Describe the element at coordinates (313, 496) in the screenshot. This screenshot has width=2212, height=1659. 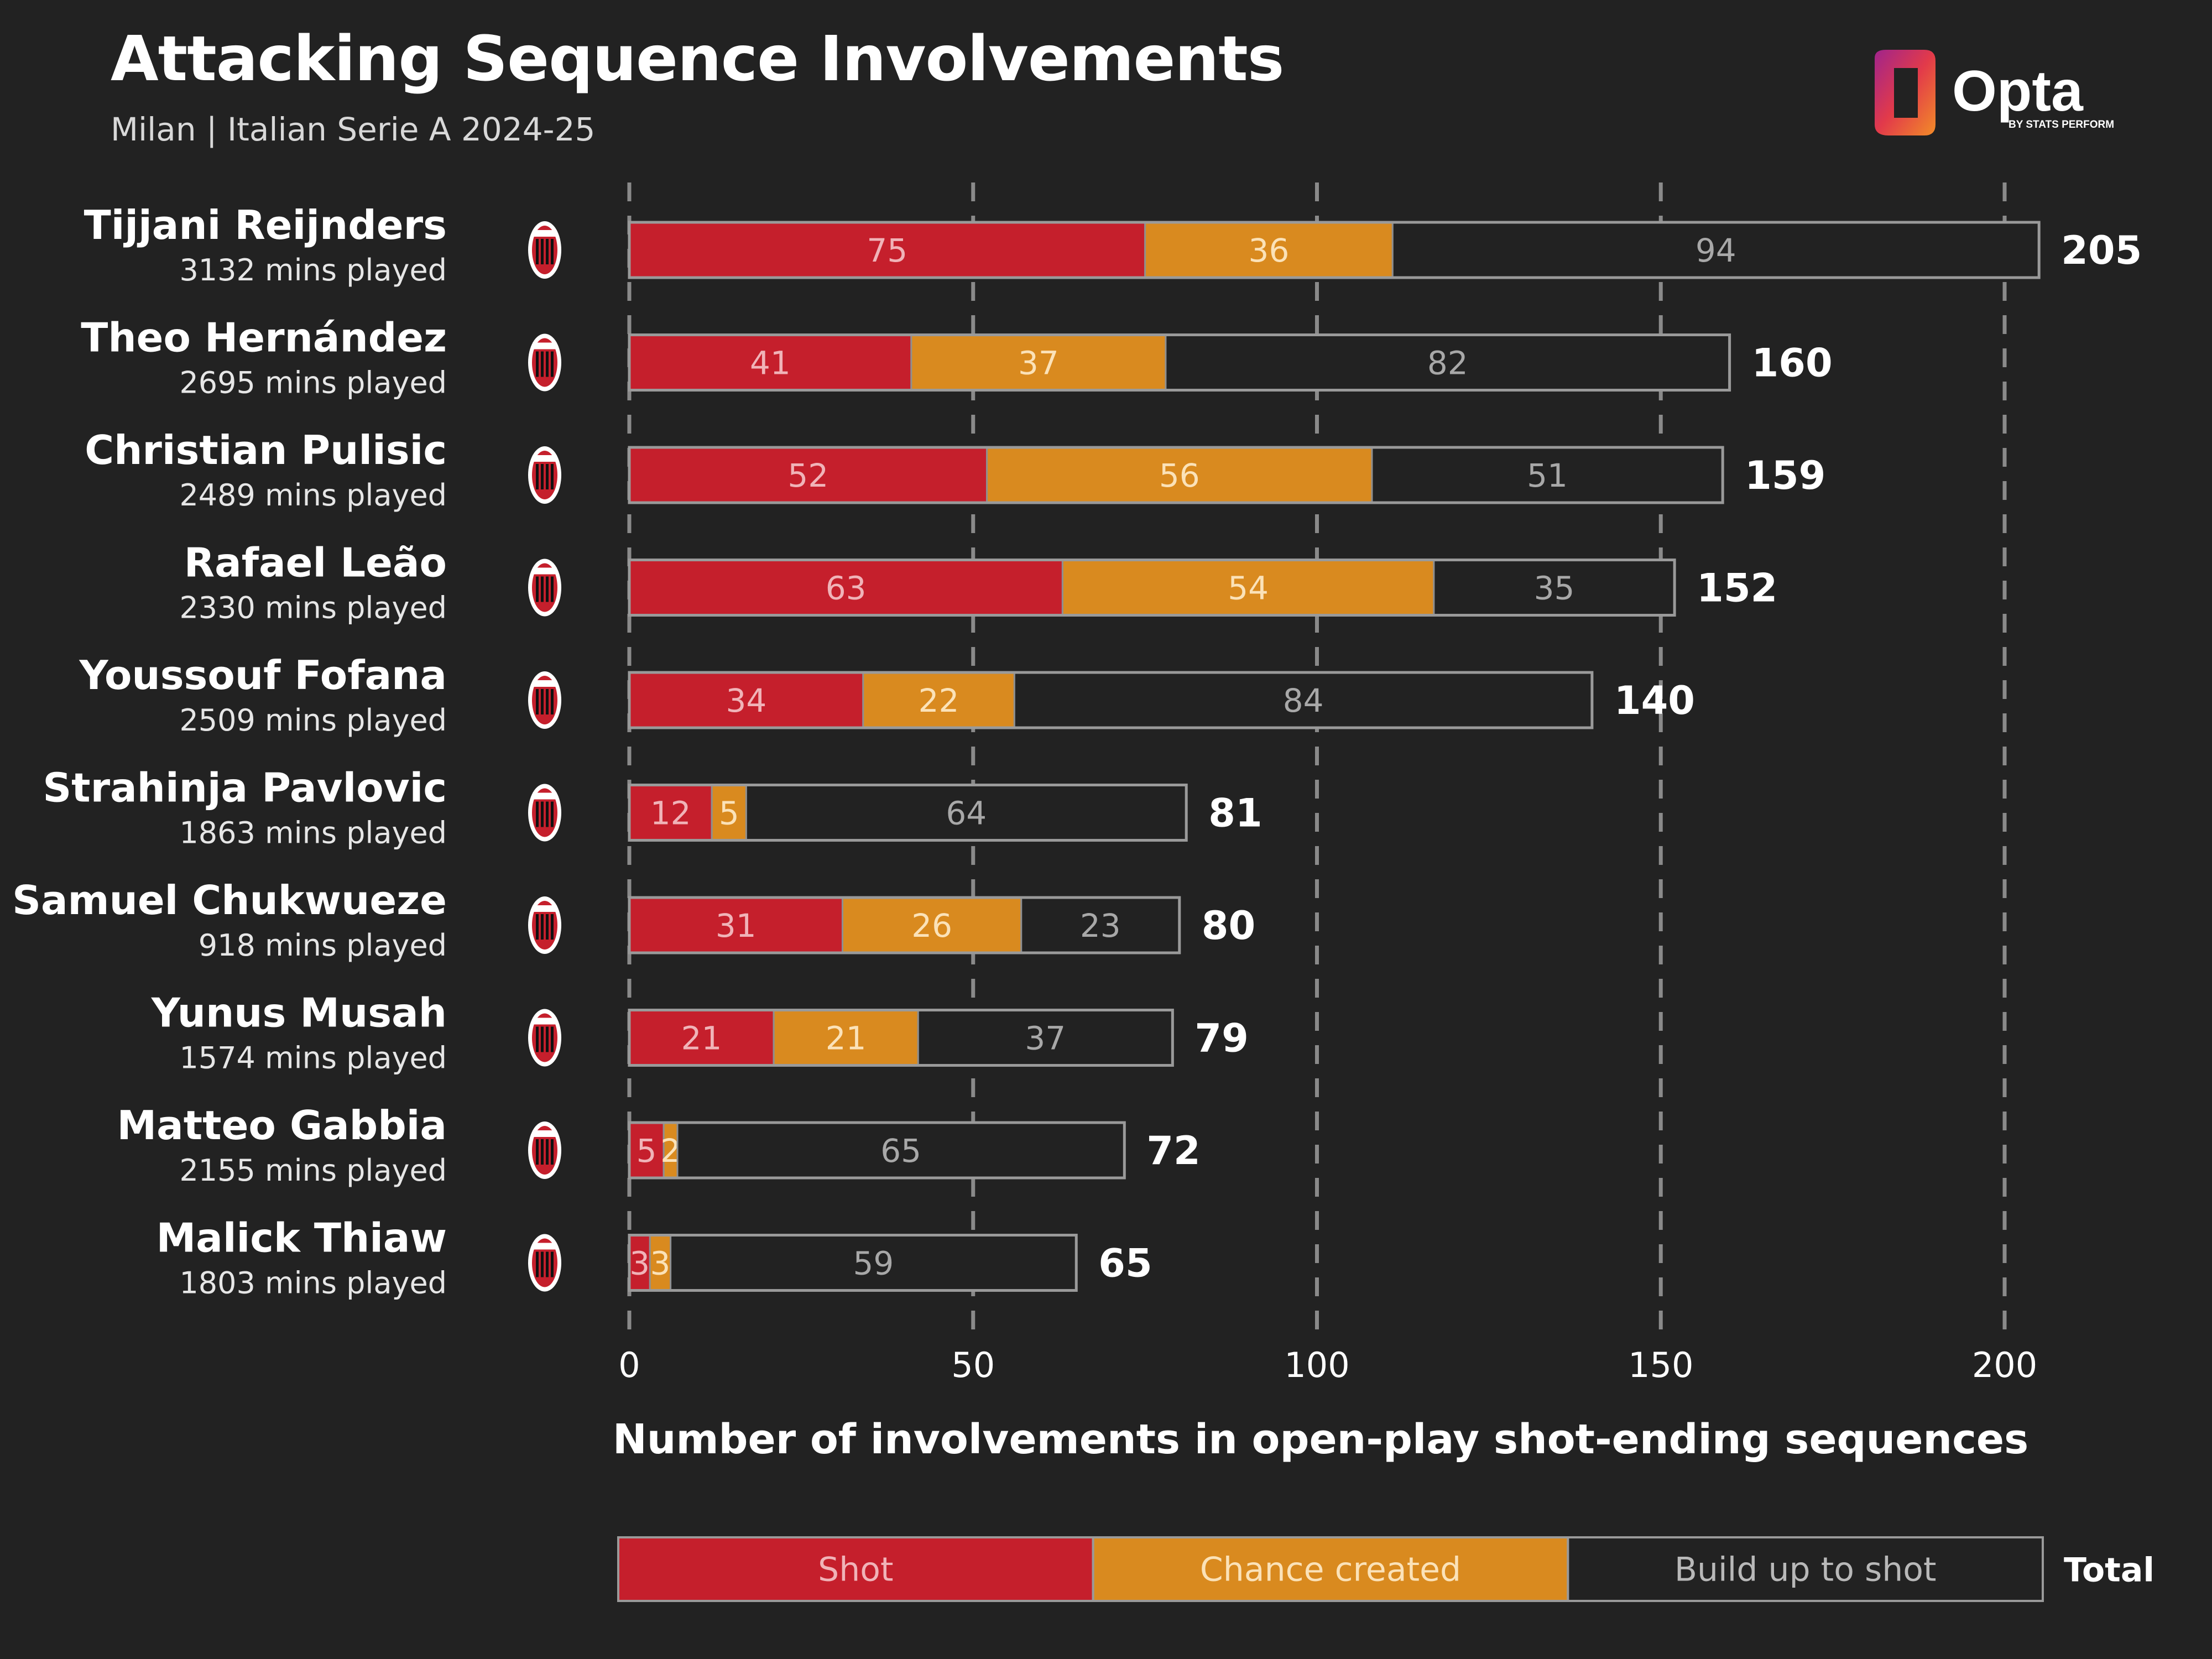
I see `player-minutes: 2489 mins played` at that location.